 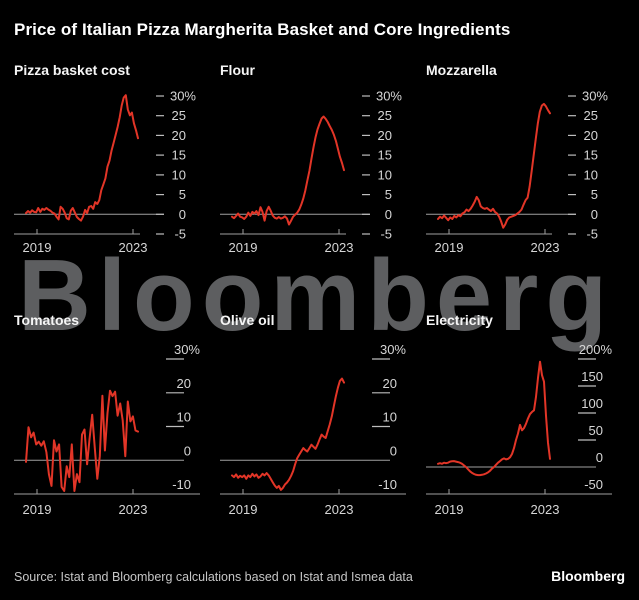 What do you see at coordinates (247, 320) in the screenshot?
I see `chart-title: Olive oil` at bounding box center [247, 320].